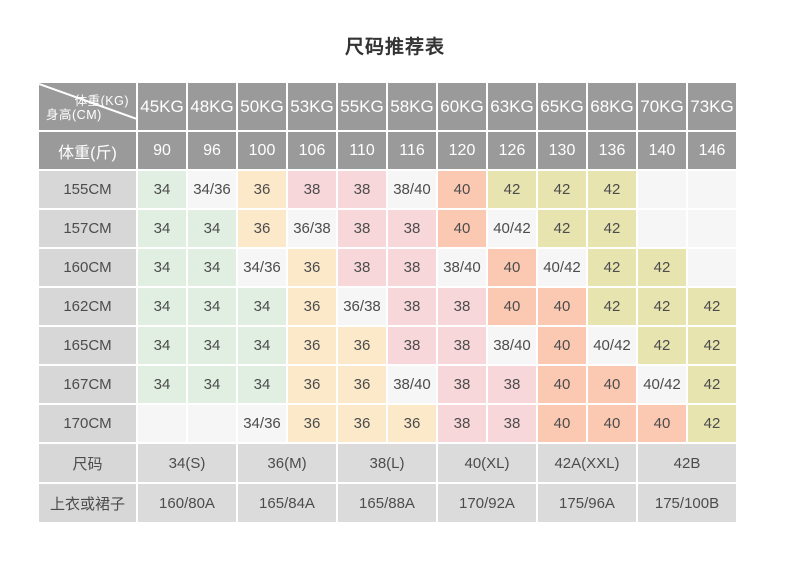  What do you see at coordinates (87, 306) in the screenshot?
I see `height-label: 162CM` at bounding box center [87, 306].